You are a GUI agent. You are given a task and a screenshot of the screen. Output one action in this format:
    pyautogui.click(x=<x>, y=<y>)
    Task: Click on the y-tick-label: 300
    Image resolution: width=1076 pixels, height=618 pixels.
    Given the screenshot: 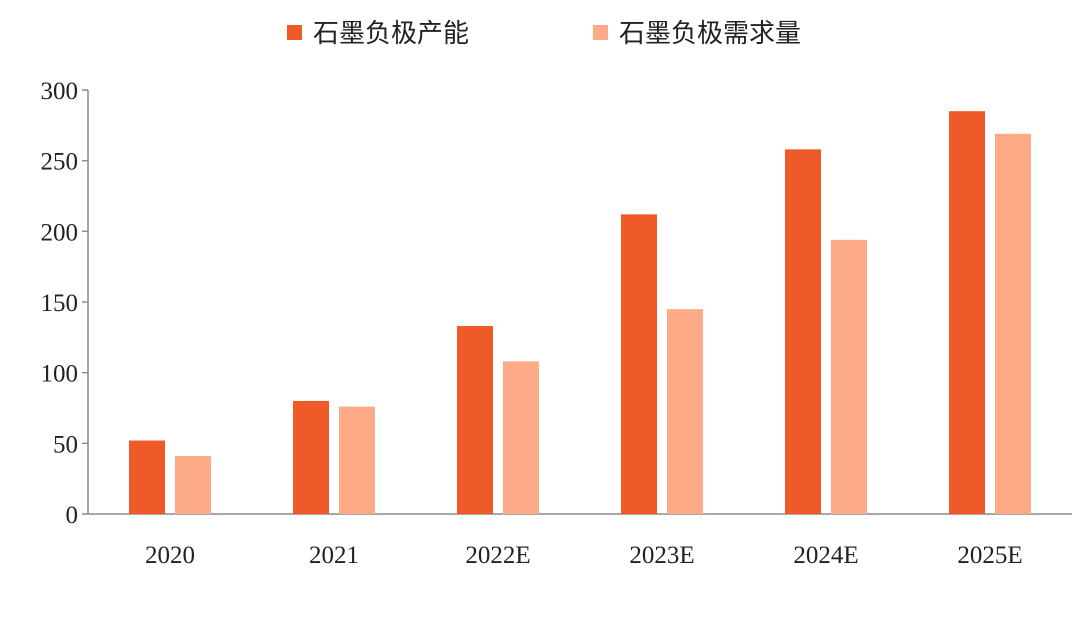 What is the action you would take?
    pyautogui.click(x=60, y=91)
    